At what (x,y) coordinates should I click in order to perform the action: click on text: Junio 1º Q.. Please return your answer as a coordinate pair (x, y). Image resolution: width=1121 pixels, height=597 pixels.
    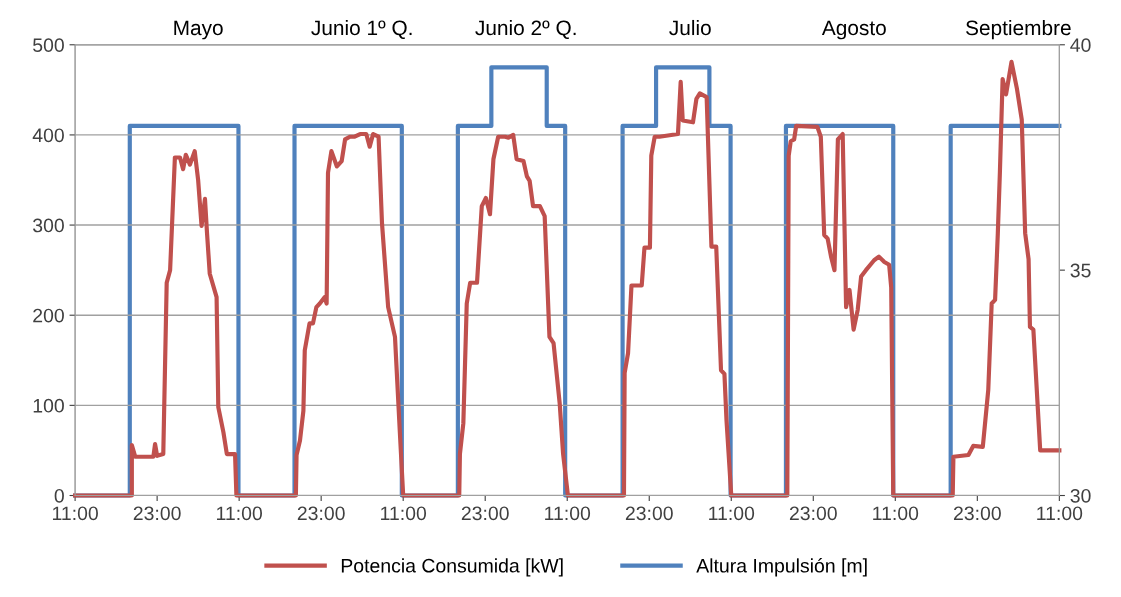
    Looking at the image, I should click on (361, 29).